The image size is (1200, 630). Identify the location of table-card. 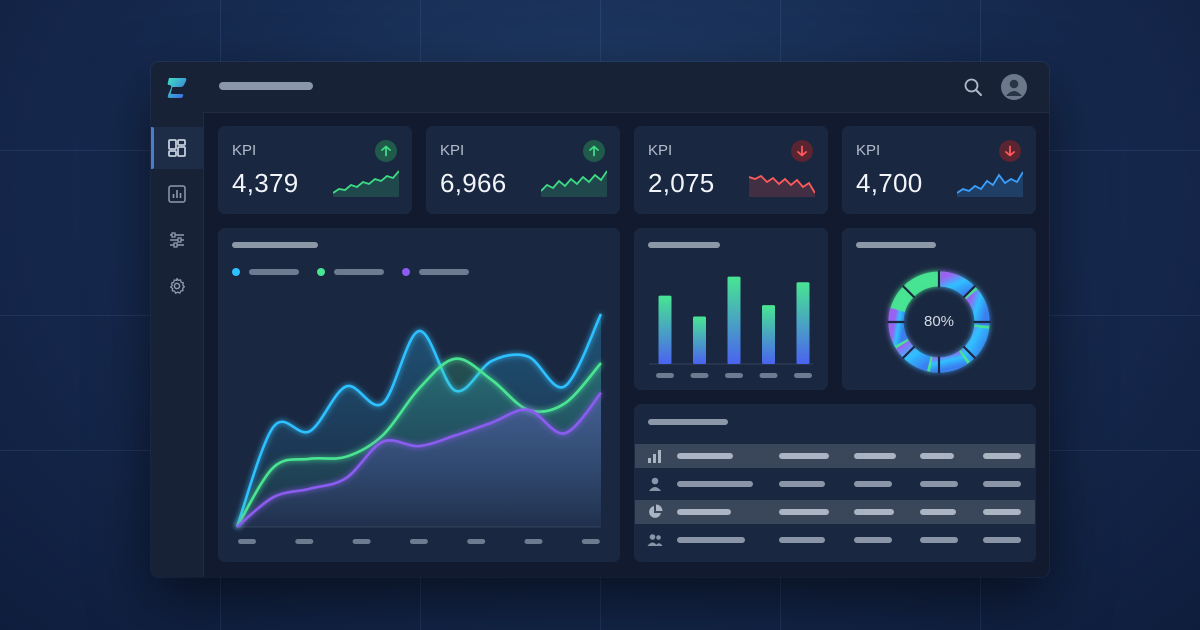
(835, 483).